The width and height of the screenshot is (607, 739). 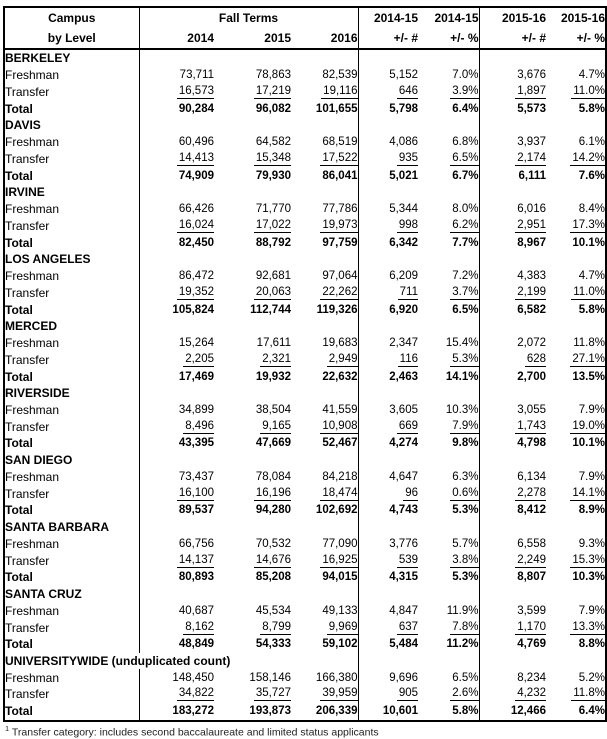 What do you see at coordinates (339, 694) in the screenshot?
I see `underlined-value: 39,959` at bounding box center [339, 694].